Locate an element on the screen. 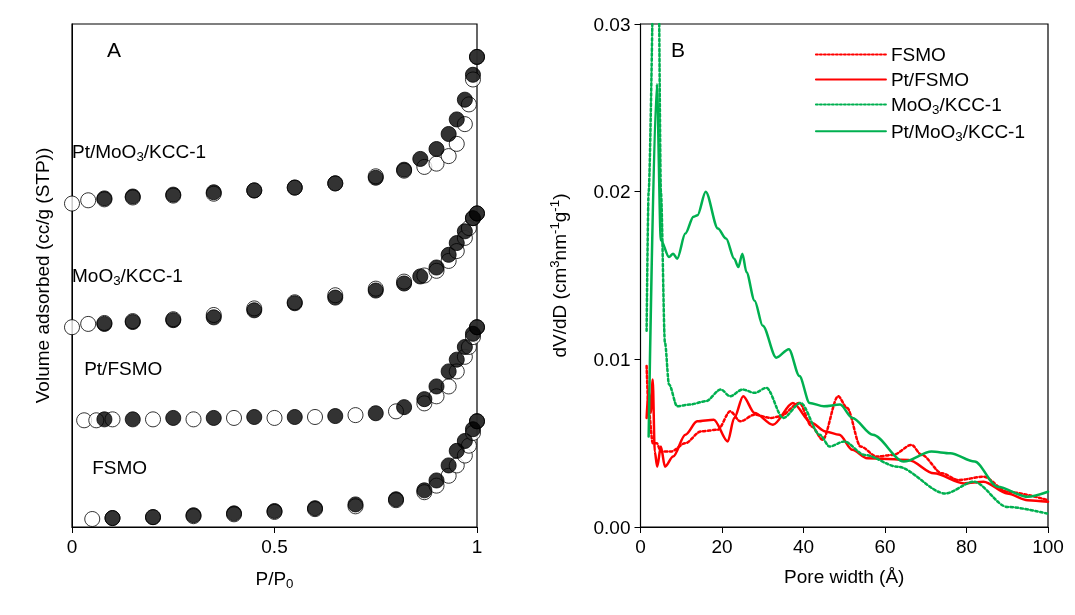 The image size is (1075, 615). x-tick-label: 20 is located at coordinates (722, 546).